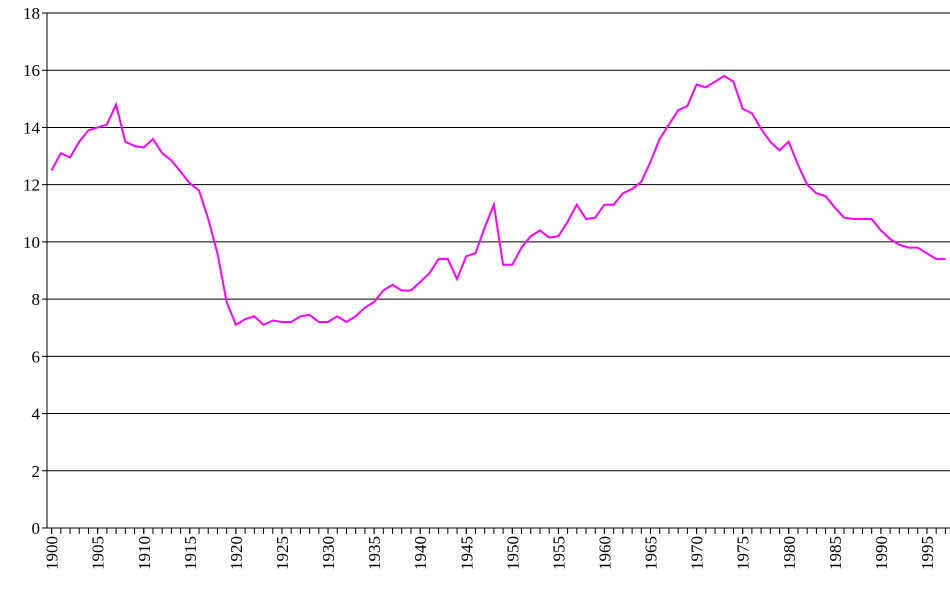 The width and height of the screenshot is (950, 597). Describe the element at coordinates (32, 127) in the screenshot. I see `y-tick-label: 14` at that location.